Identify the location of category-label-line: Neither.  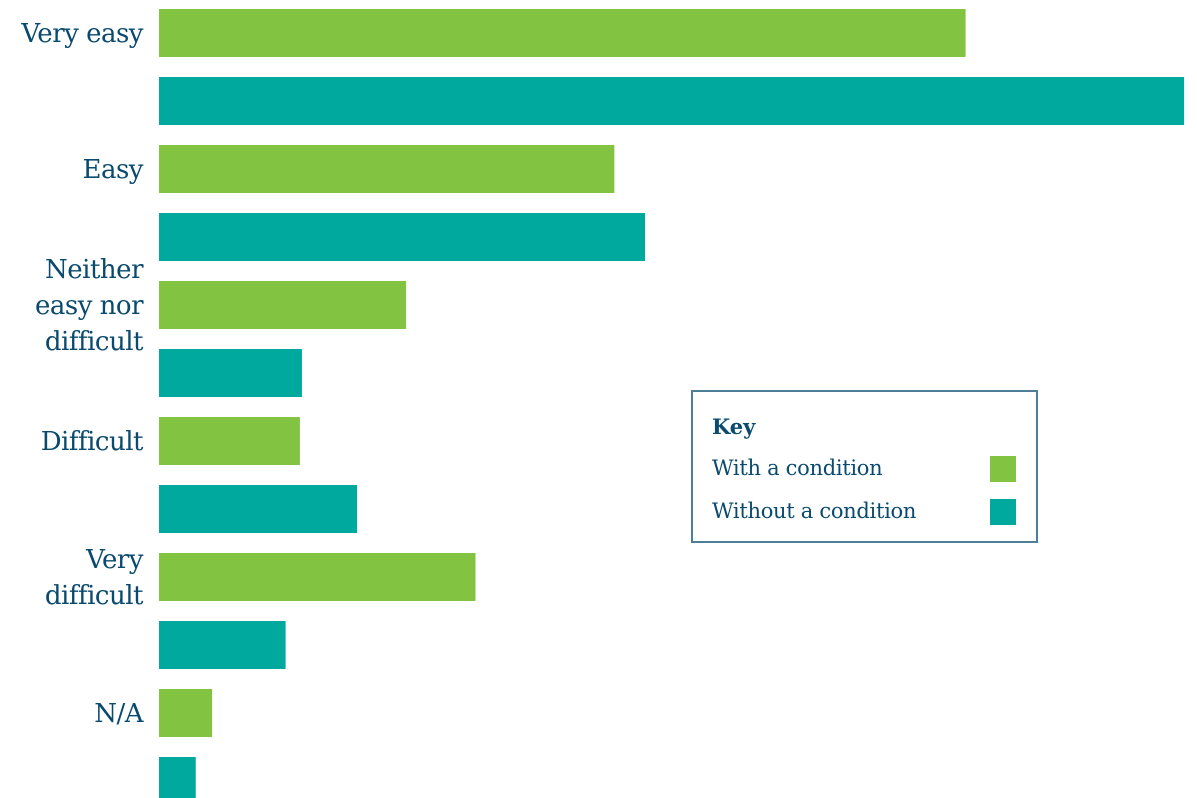
(94, 270).